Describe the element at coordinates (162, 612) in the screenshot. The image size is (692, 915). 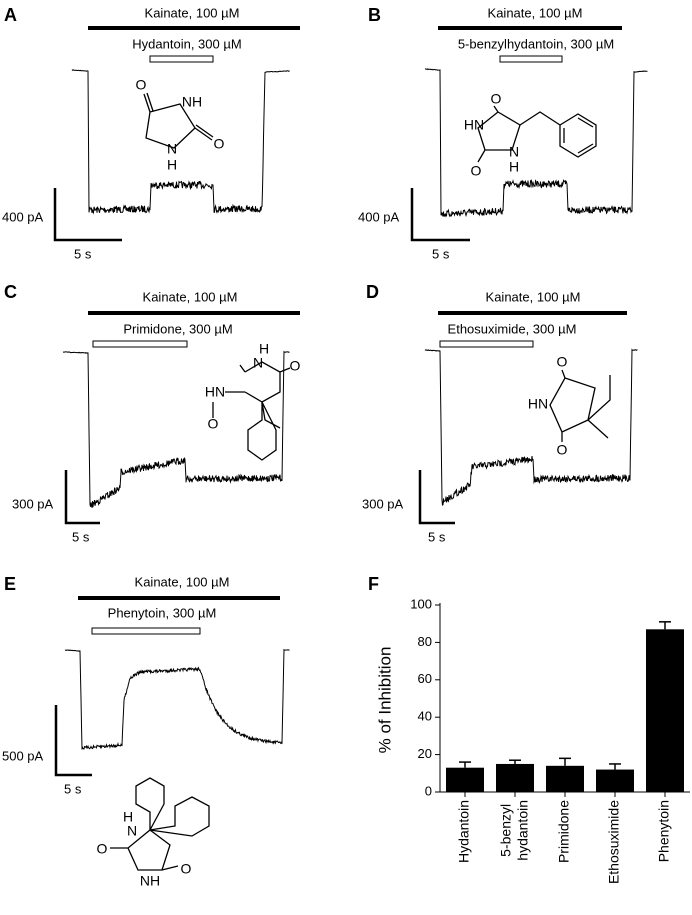
I see `drug-label: Phenytoin, 300 µM` at that location.